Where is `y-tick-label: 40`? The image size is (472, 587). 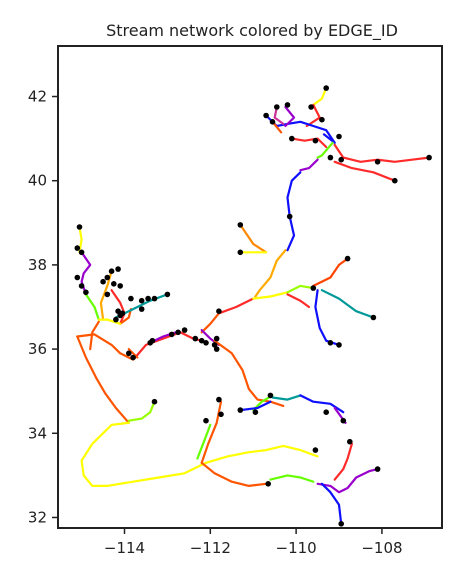
y-tick-label: 40 is located at coordinates (37, 181).